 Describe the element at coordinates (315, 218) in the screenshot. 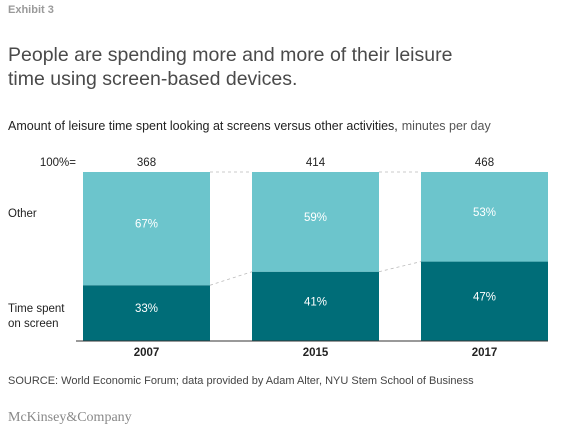

I see `value-label: 59%` at that location.